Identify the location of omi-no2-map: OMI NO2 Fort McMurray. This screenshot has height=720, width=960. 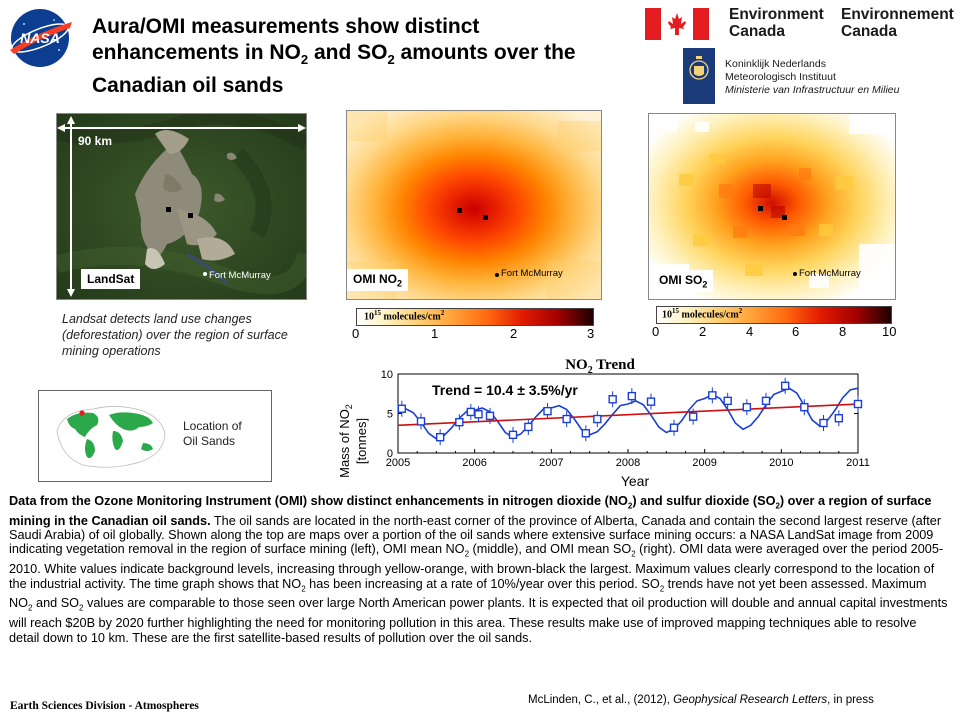
(474, 205).